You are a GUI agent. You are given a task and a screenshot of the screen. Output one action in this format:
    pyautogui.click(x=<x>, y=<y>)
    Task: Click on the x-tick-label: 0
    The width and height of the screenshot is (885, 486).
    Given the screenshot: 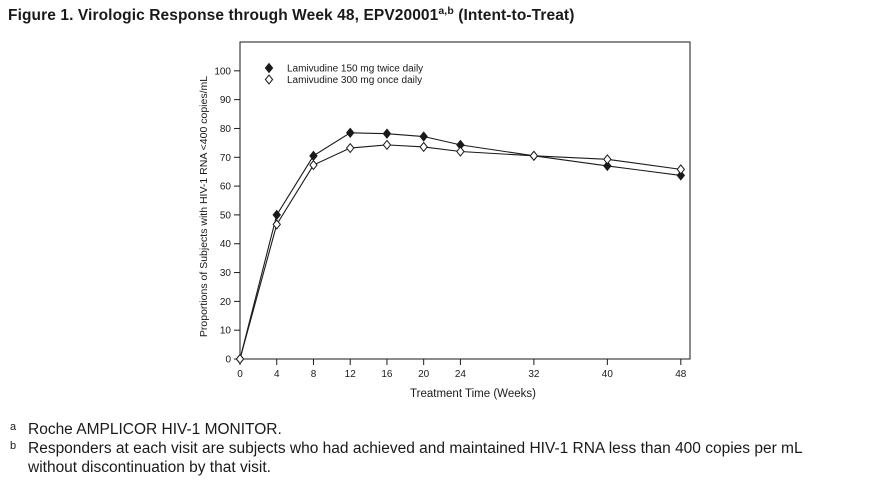 What is the action you would take?
    pyautogui.click(x=240, y=374)
    